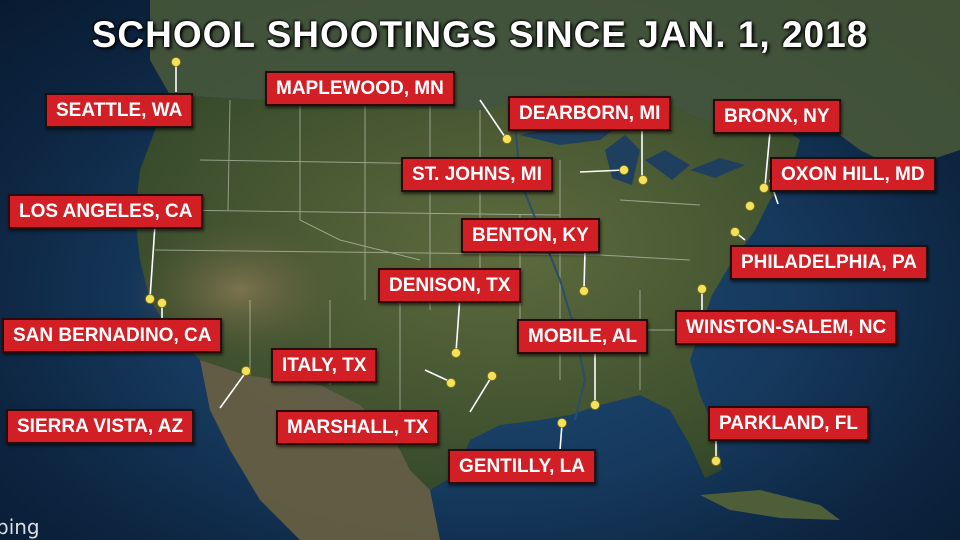  I want to click on bing-logo: bing, so click(20, 527).